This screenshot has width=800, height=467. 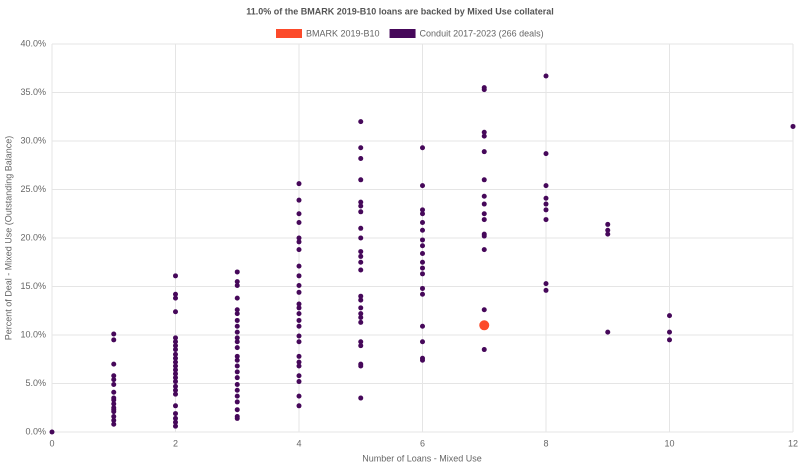 I want to click on y-tick-label: 30.0%, so click(x=33, y=140).